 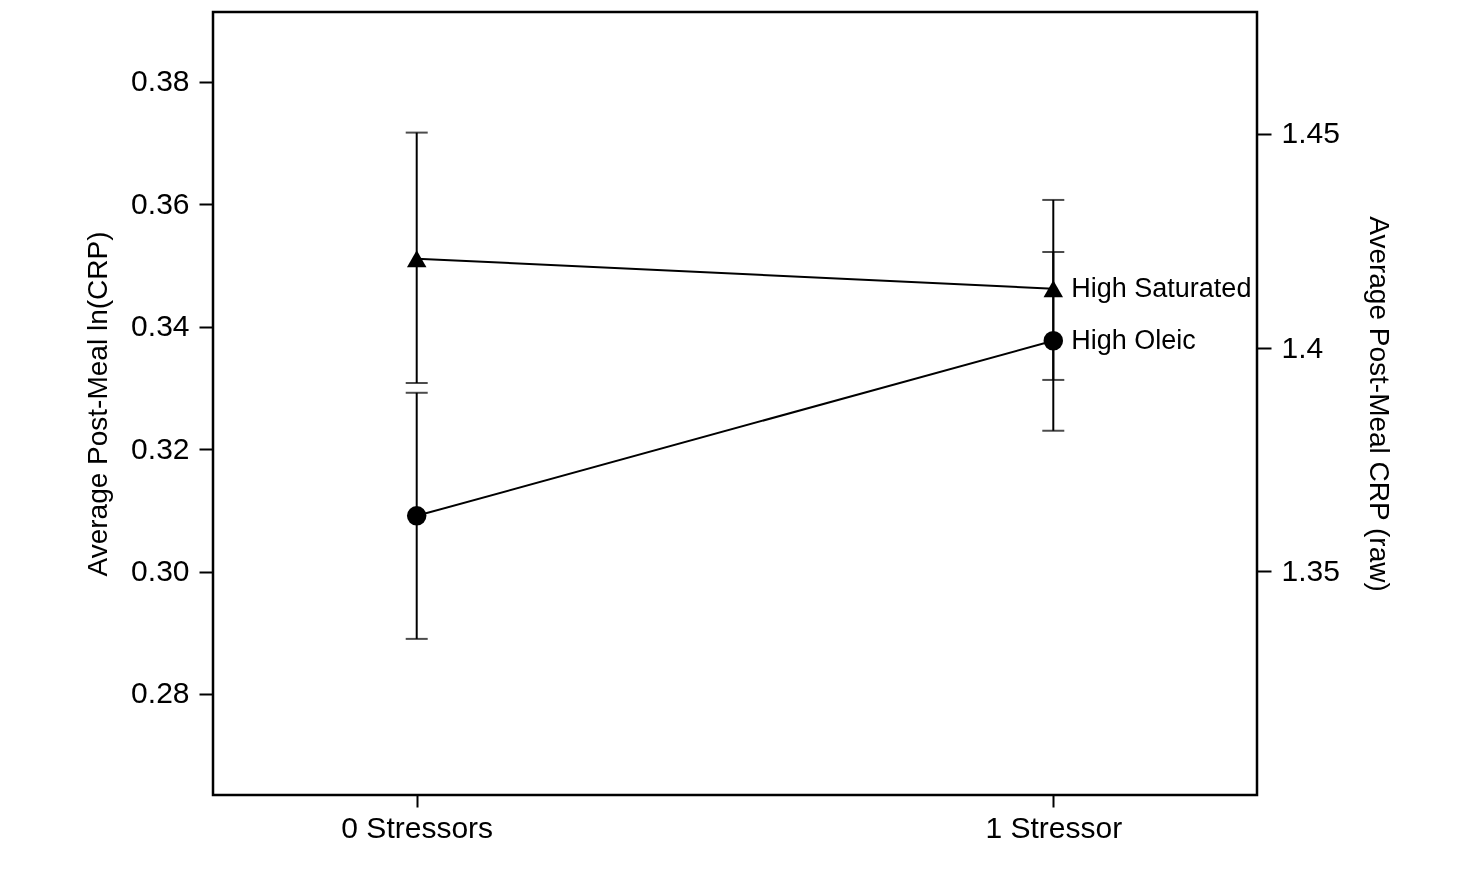 What do you see at coordinates (160, 448) in the screenshot?
I see `y-tick-label: 0.32` at bounding box center [160, 448].